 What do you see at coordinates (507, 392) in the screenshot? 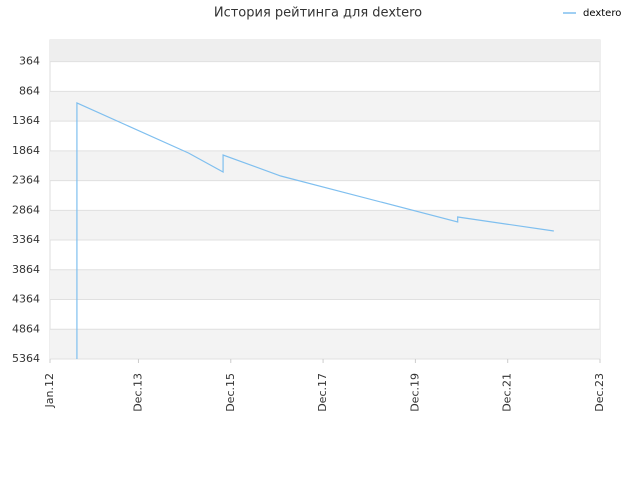
I see `x-tick-label: Dec.21` at bounding box center [507, 392].